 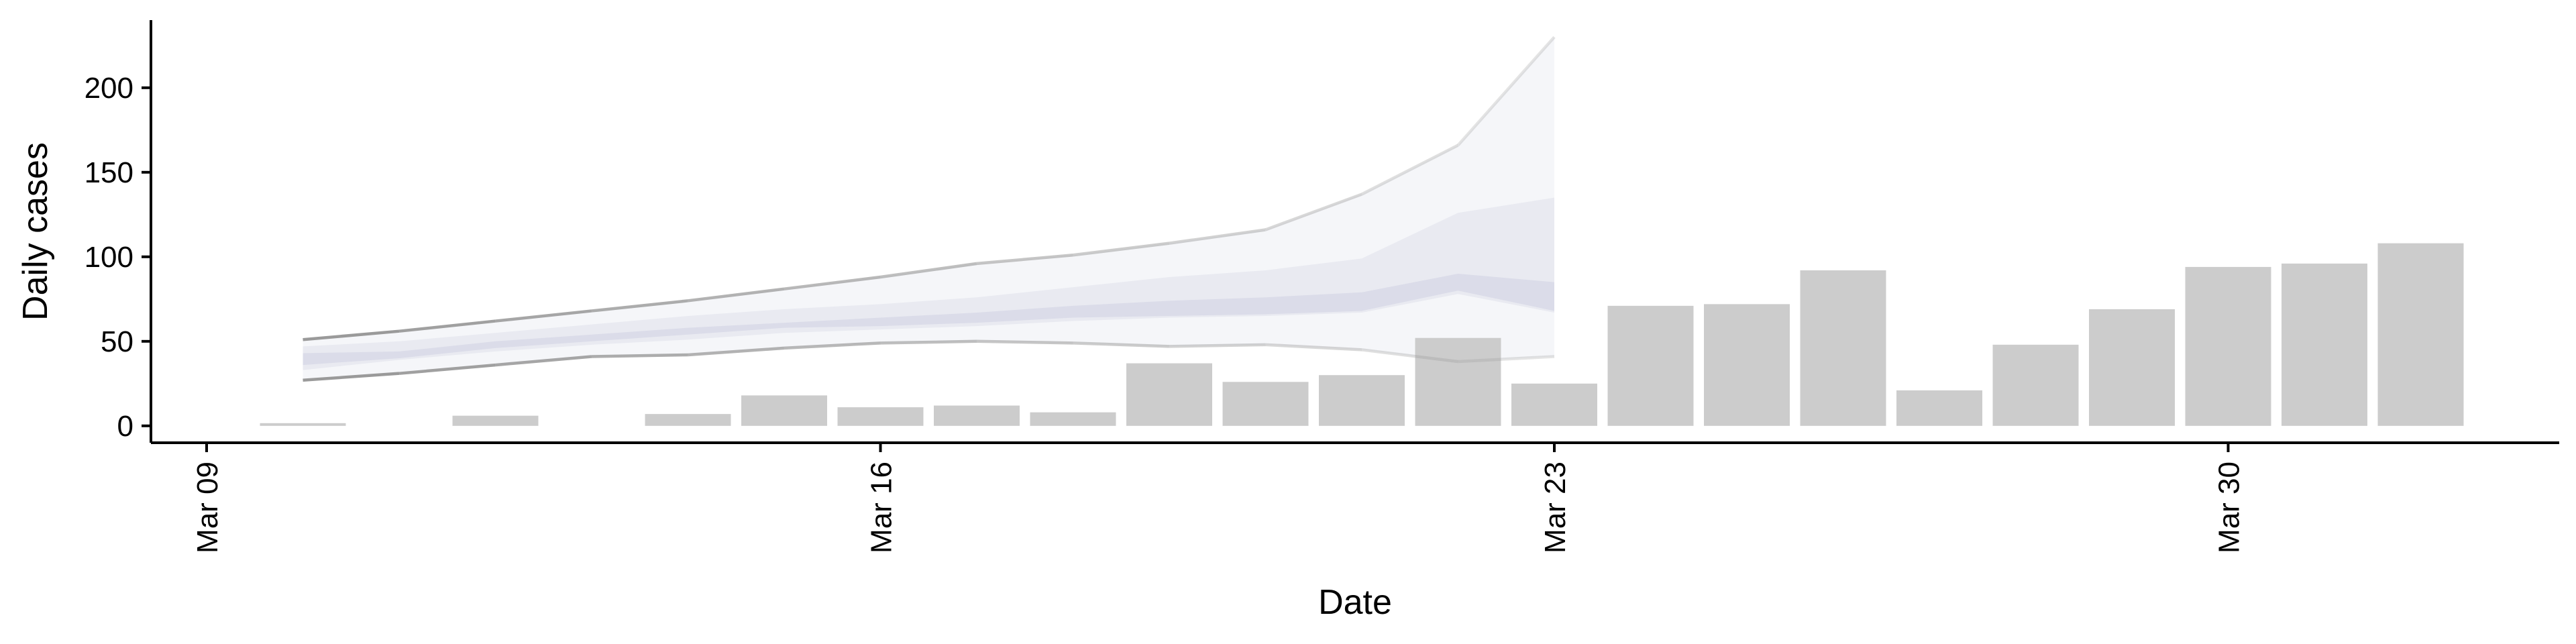 I want to click on x-tick-label-1: Mar 16, so click(x=881, y=507).